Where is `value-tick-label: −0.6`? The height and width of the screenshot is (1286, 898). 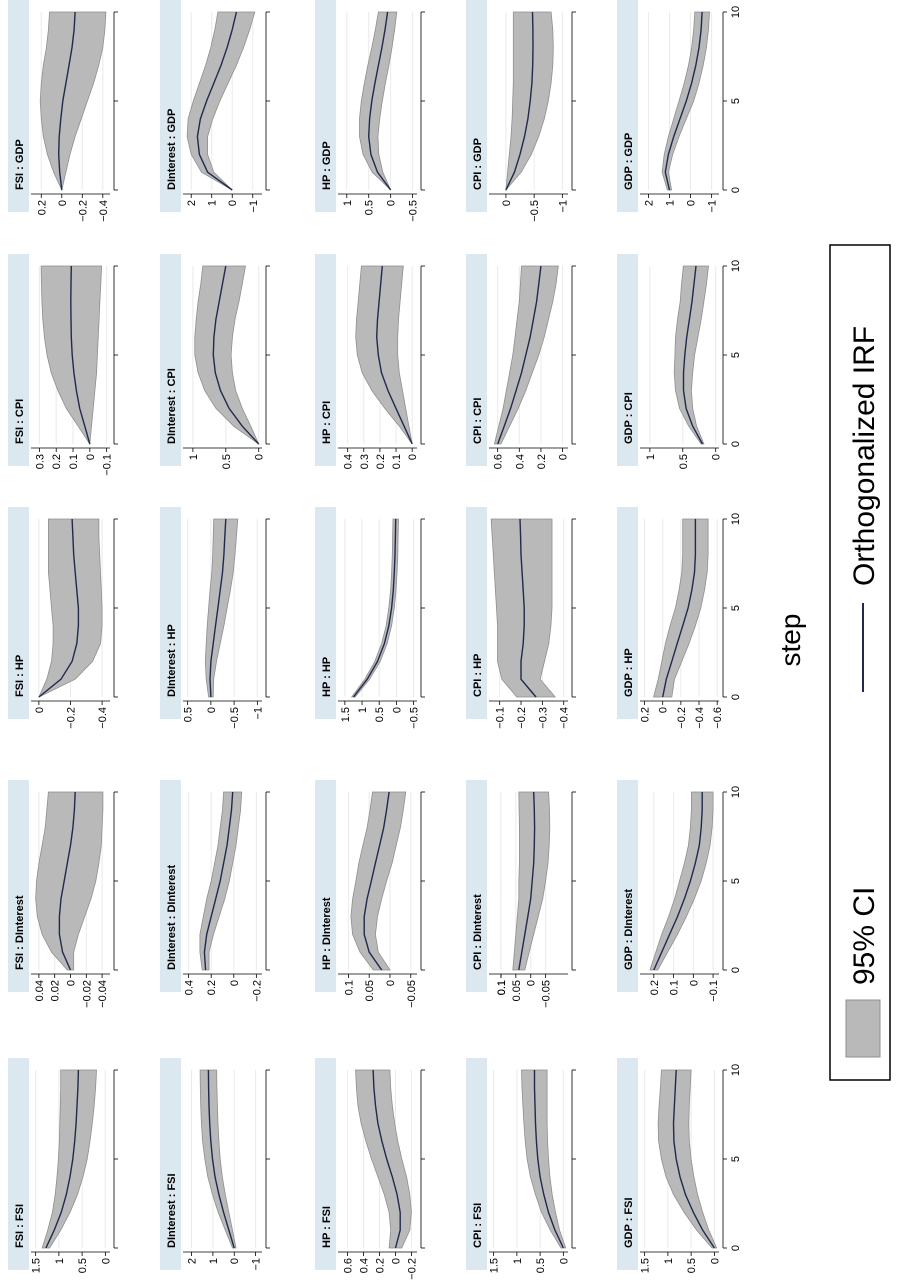 value-tick-label: −0.6 is located at coordinates (718, 718).